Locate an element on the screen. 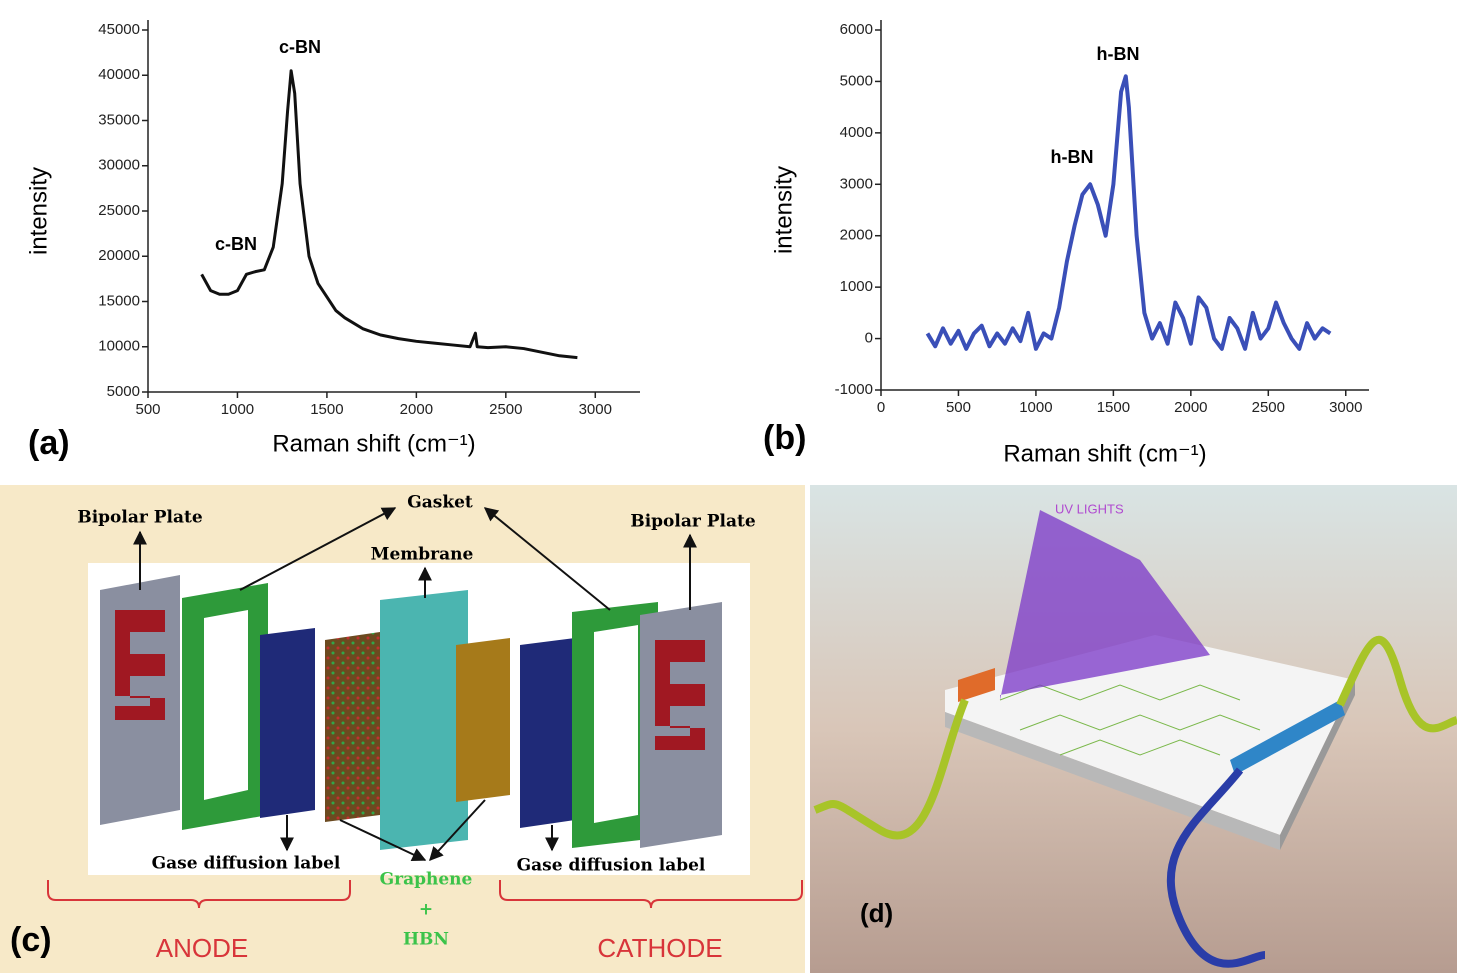  arrows is located at coordinates (415, 684).